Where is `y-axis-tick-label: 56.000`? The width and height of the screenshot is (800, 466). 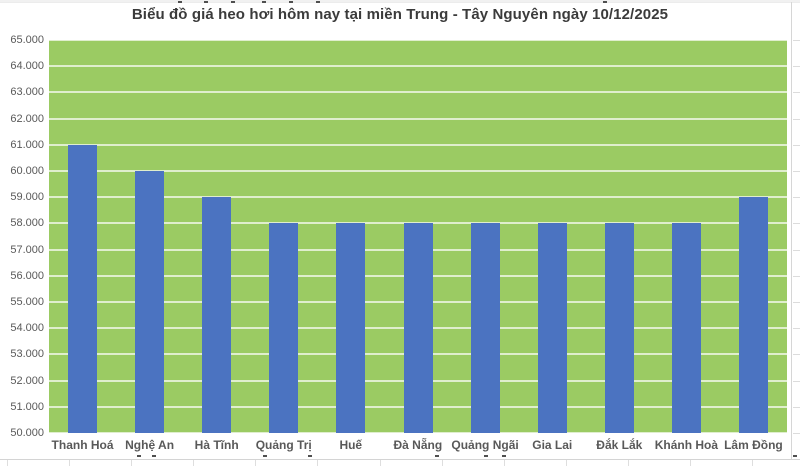
y-axis-tick-label: 56.000 is located at coordinates (27, 275).